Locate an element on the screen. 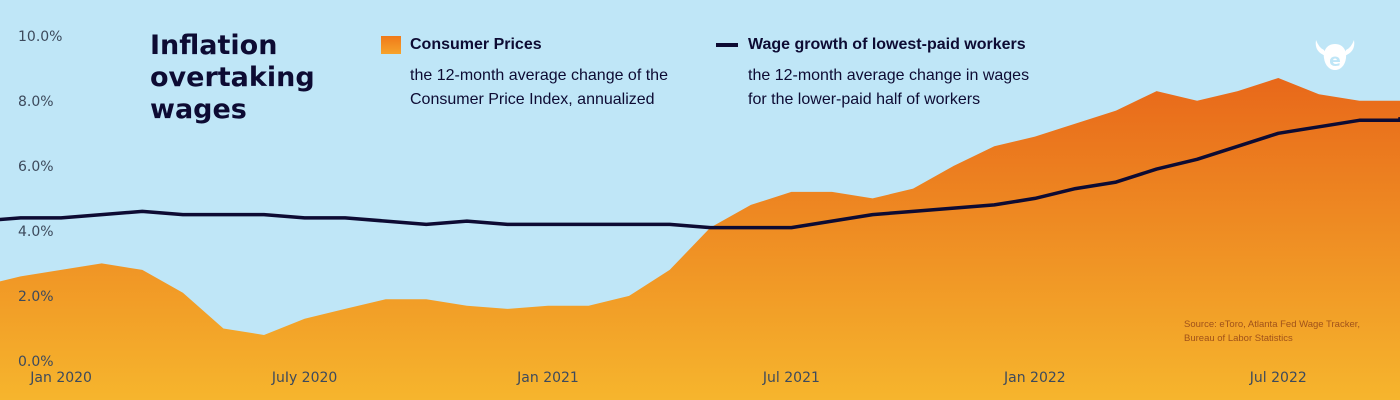 The height and width of the screenshot is (400, 1400). wage-legend-title: Wage growth of lowest-paid workers is located at coordinates (887, 44).